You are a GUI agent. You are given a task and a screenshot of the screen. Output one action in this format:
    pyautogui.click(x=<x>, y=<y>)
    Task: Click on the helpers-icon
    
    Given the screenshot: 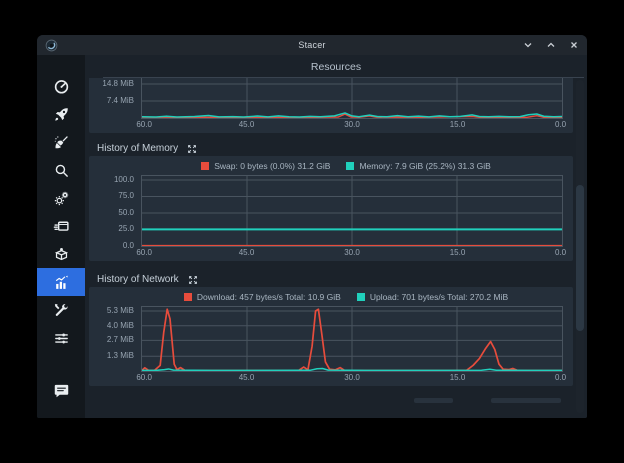 What is the action you would take?
    pyautogui.click(x=61, y=309)
    